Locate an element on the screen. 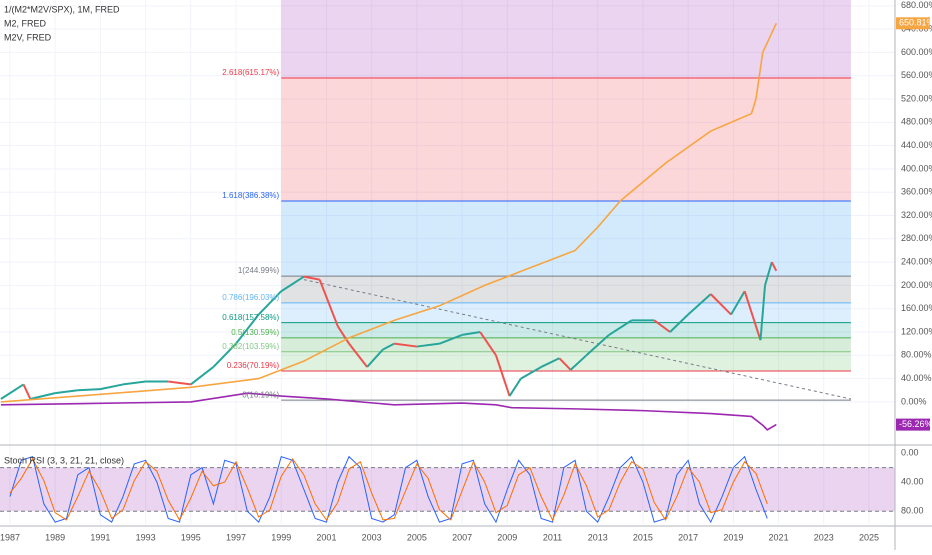 This screenshot has height=555, width=932. y-tick-label: 320.00% is located at coordinates (916, 215).